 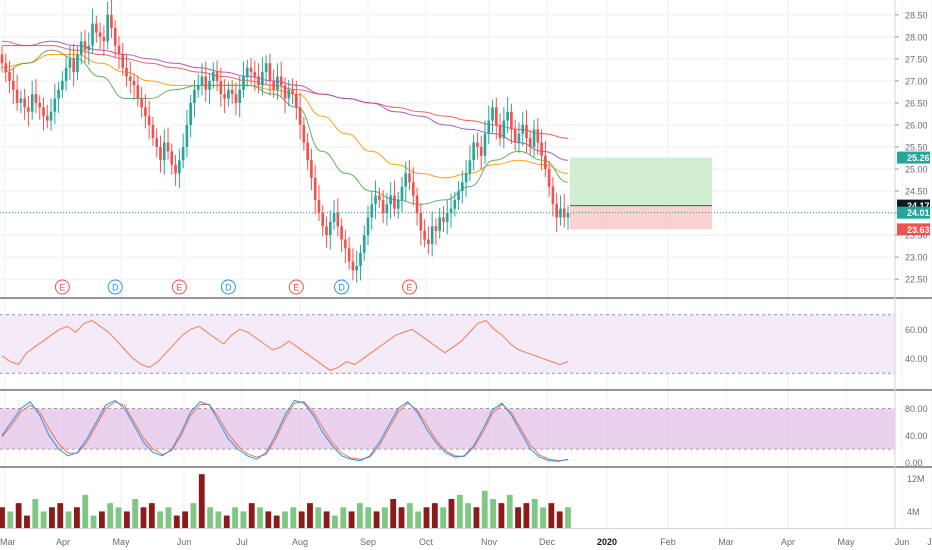 I want to click on time-label-15: Jun, so click(x=902, y=542).